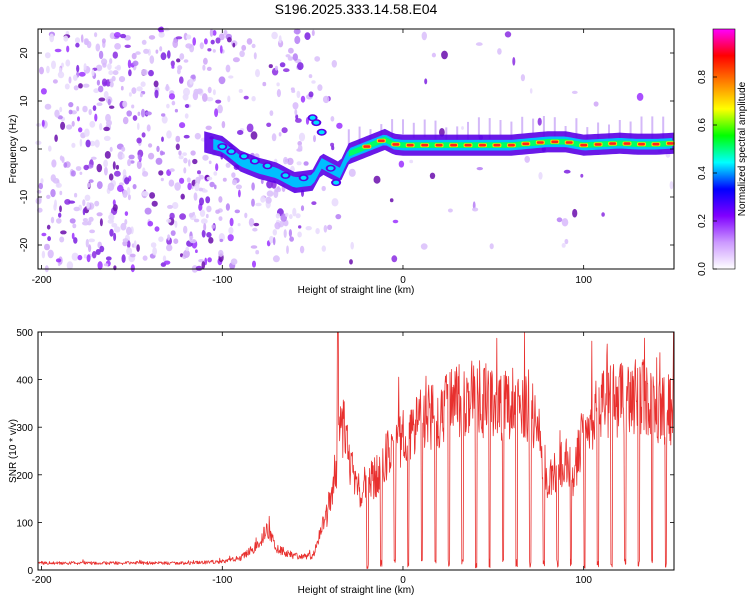  I want to click on snr-x-tick-label: 100, so click(583, 580).